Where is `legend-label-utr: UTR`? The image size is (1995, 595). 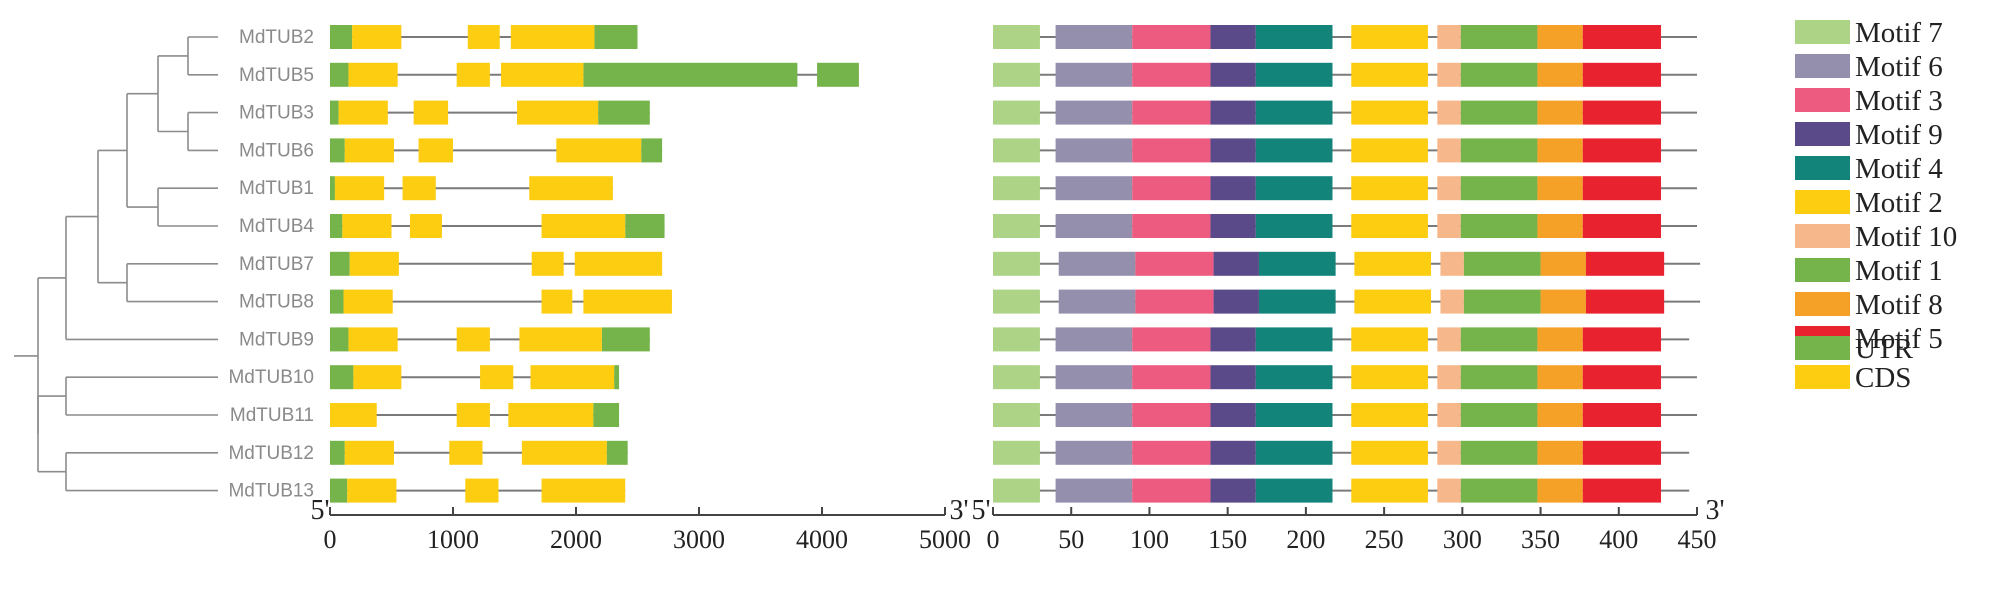 legend-label-utr: UTR is located at coordinates (1884, 349).